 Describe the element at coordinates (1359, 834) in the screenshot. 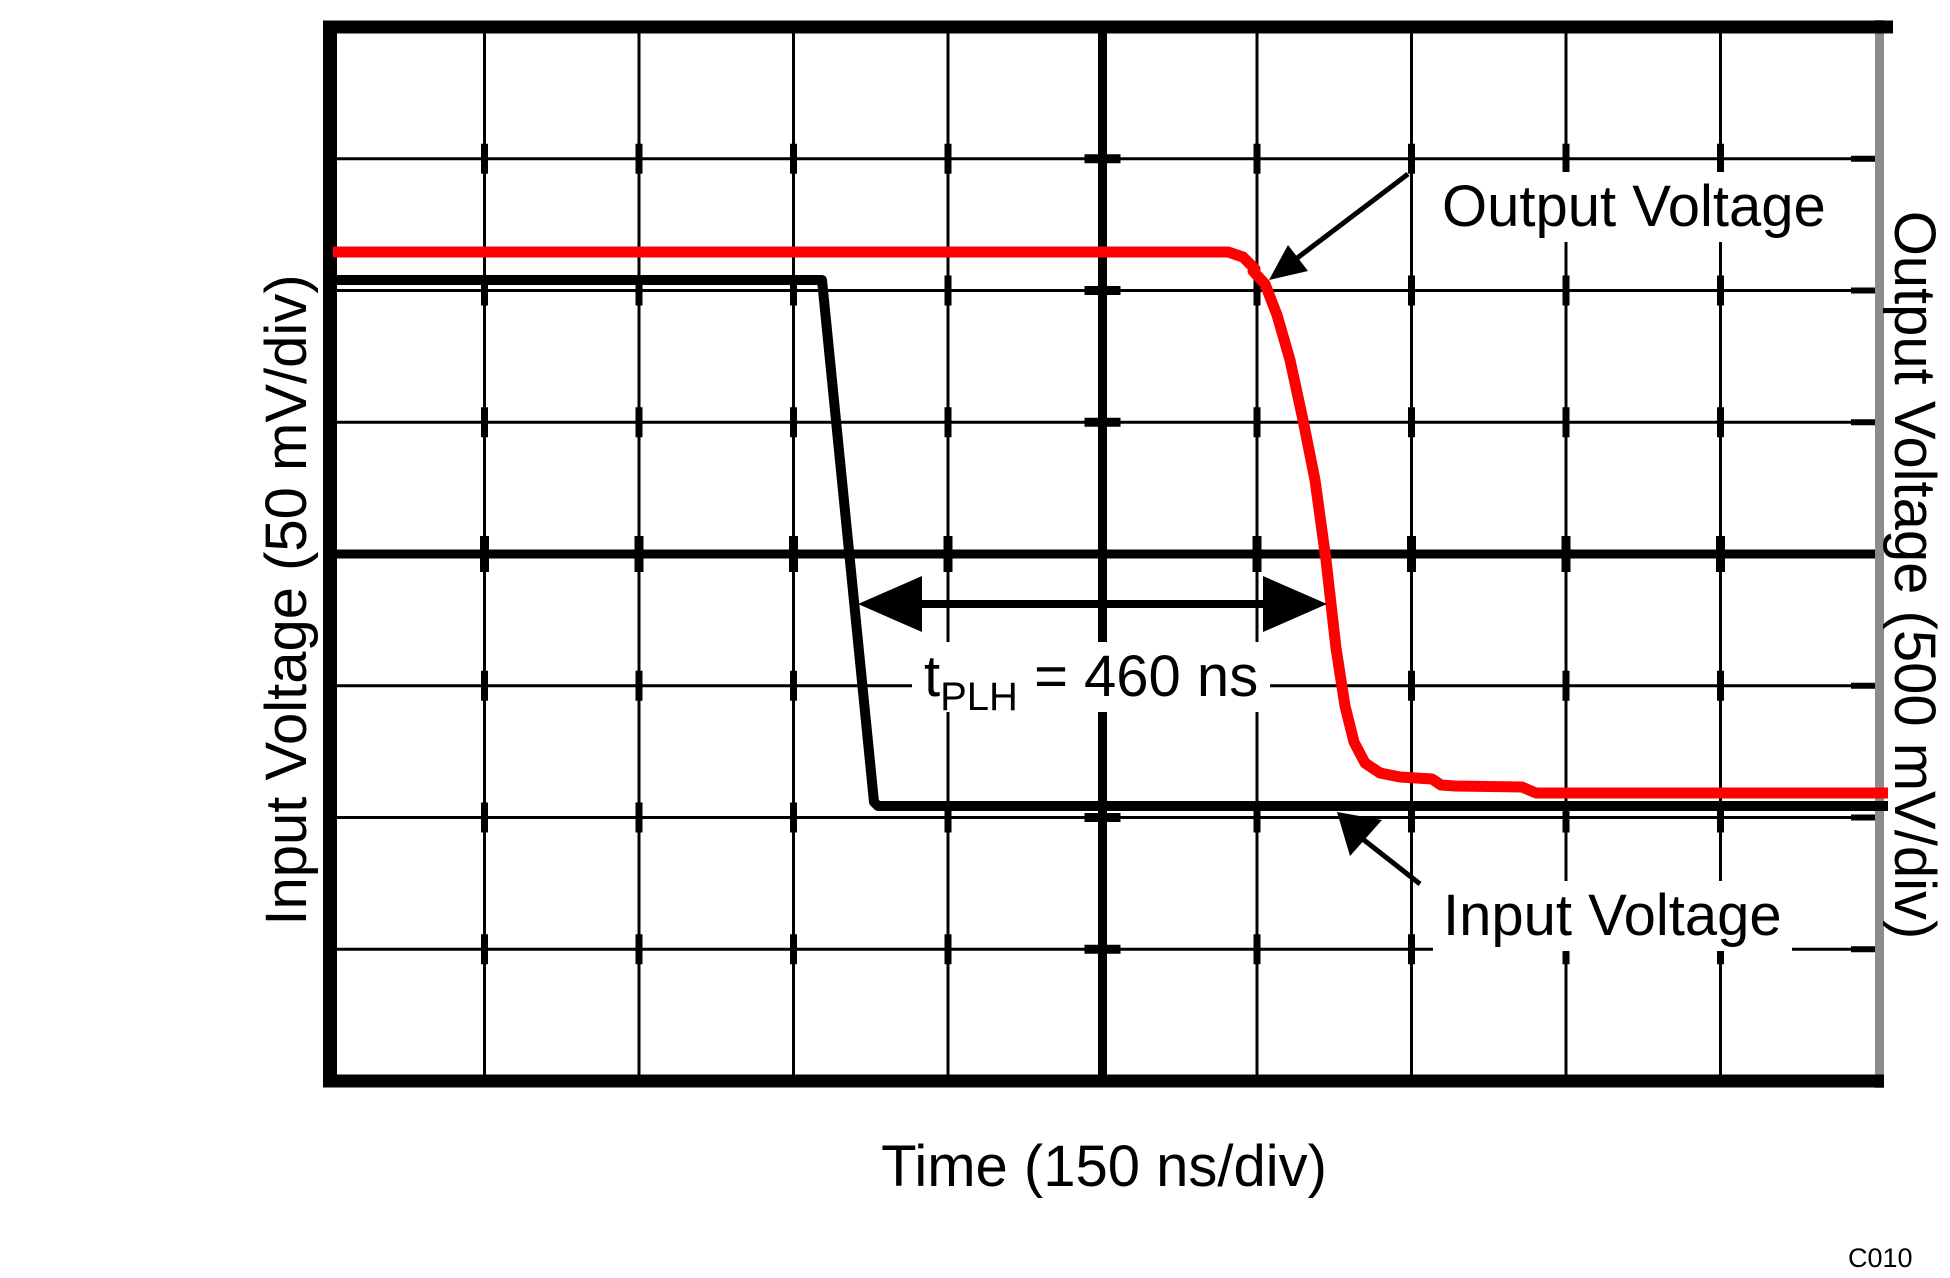

I see `input-annotation-arrow-head` at that location.